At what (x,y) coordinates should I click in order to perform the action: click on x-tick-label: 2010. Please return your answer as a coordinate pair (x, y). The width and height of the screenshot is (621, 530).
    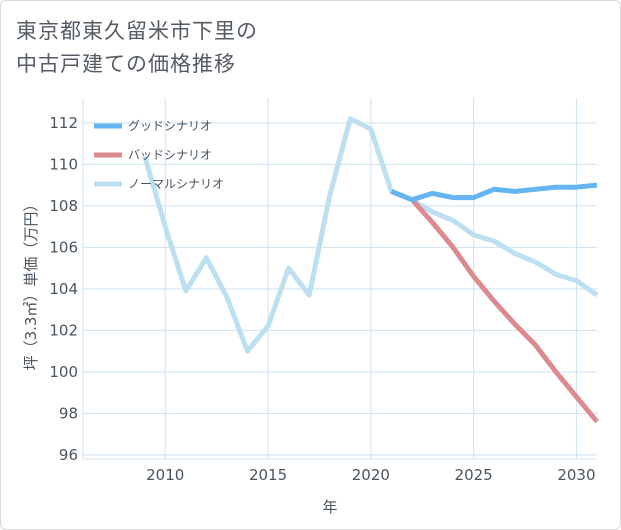
    Looking at the image, I should click on (165, 475).